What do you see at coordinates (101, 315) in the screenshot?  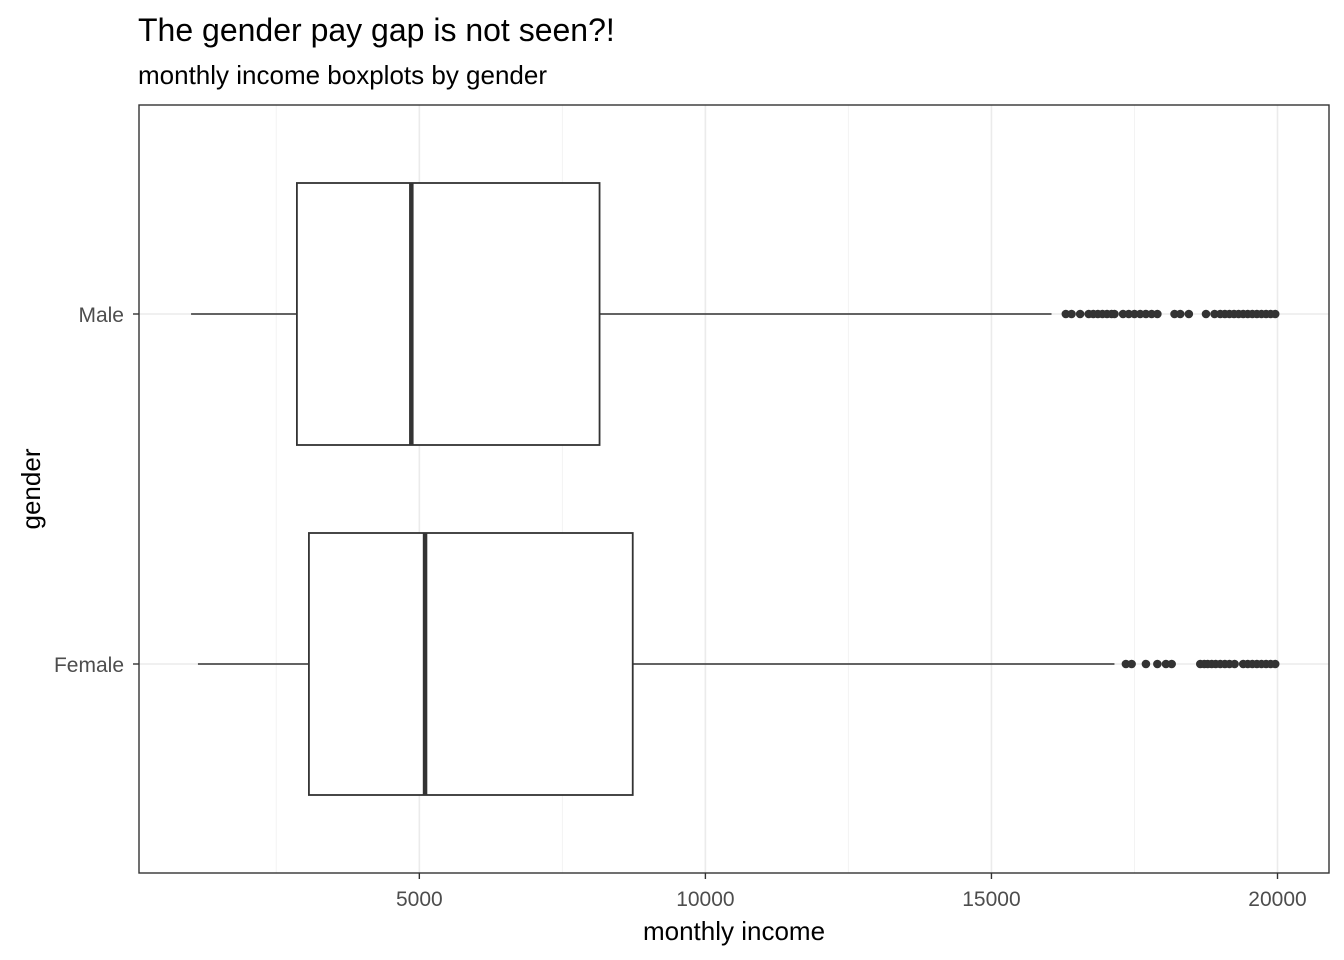 I see `y-tick-label: Male` at bounding box center [101, 315].